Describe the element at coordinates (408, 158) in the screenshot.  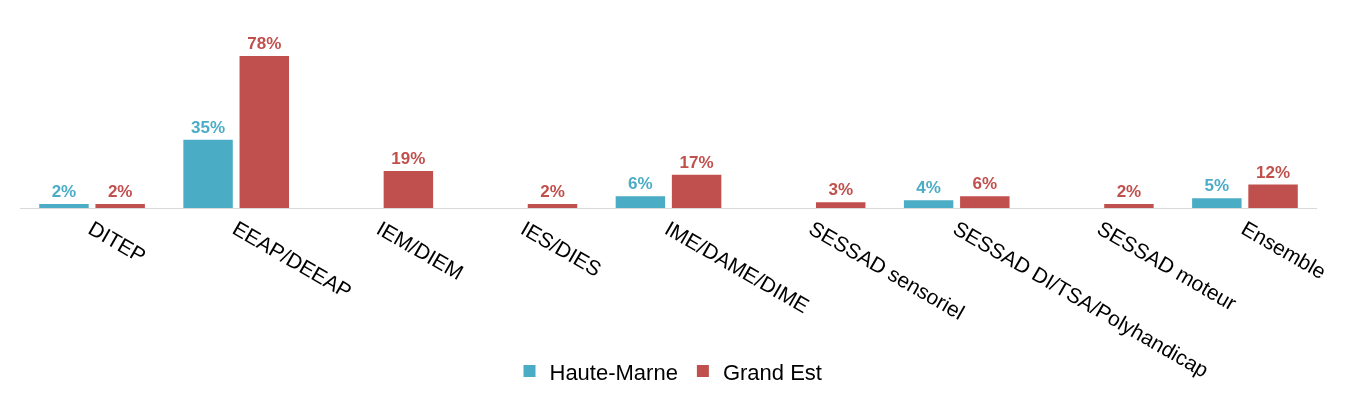
I see `data-label: 19%` at that location.